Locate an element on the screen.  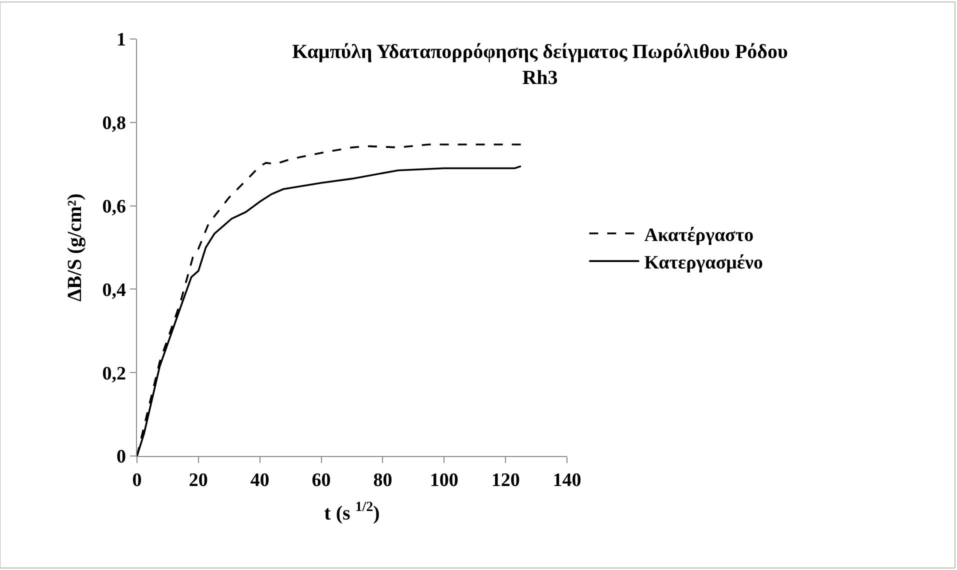
x-axis-title: t (s $^{1/2}$) is located at coordinates (352, 512).